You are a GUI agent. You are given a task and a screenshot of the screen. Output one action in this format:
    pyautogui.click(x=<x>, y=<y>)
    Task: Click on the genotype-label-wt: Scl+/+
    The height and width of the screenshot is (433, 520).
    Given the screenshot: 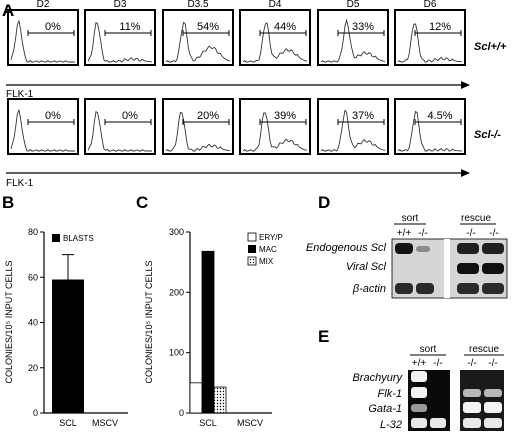 What is the action you would take?
    pyautogui.click(x=490, y=47)
    